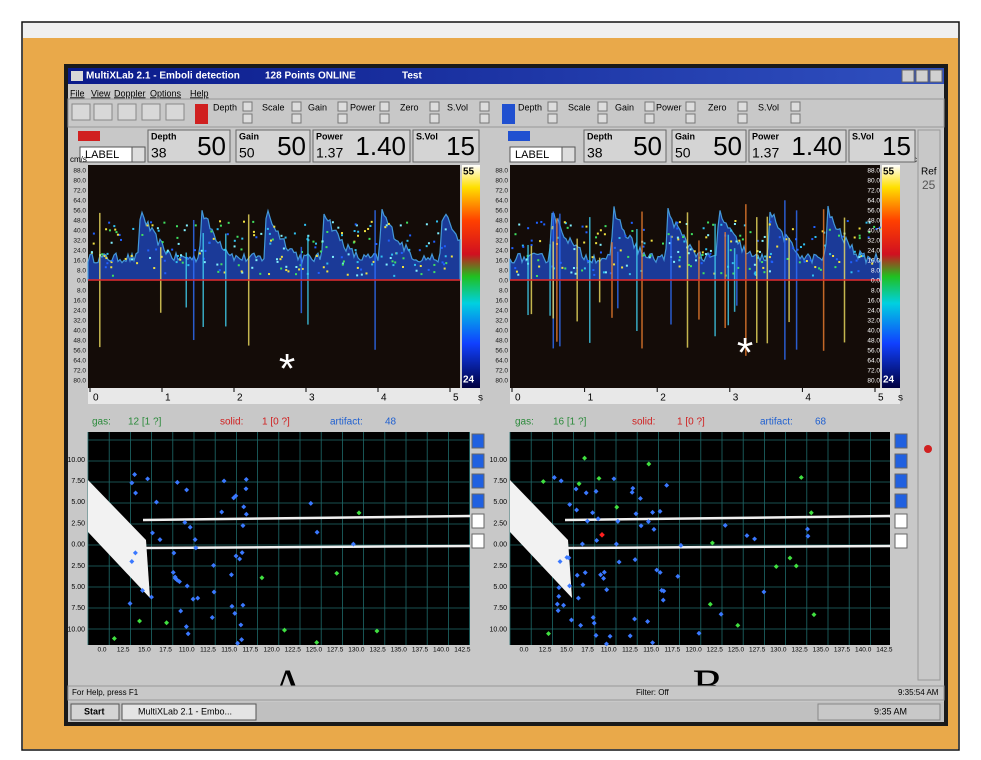  I want to click on colorbar, so click(471, 276).